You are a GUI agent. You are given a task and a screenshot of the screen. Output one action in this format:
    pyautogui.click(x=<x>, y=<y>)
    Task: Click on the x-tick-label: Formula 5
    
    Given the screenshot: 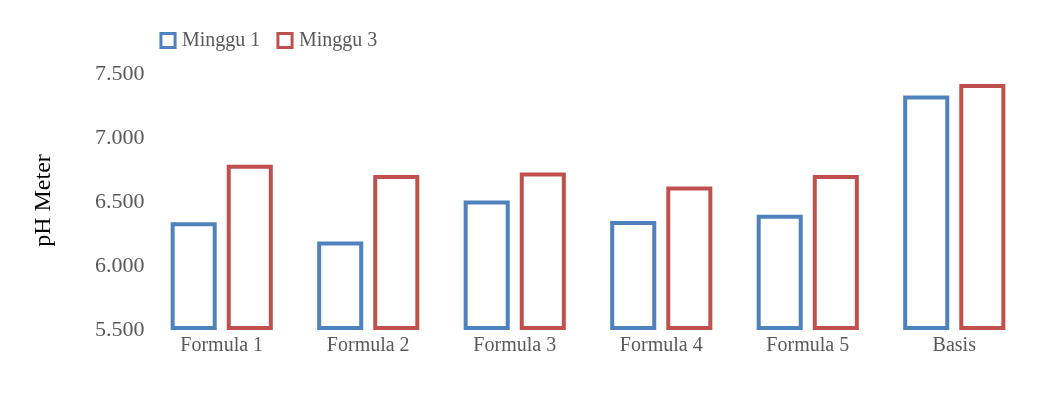 What is the action you would take?
    pyautogui.click(x=808, y=343)
    